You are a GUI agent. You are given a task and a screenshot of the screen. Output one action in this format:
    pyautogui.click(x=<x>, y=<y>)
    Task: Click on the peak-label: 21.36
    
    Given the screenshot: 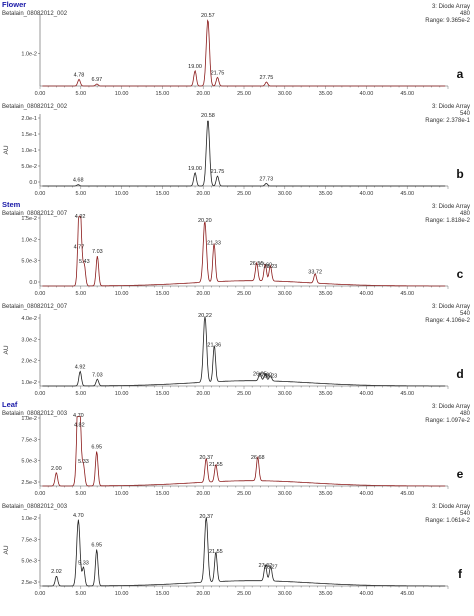 What is the action you would take?
    pyautogui.click(x=214, y=346)
    